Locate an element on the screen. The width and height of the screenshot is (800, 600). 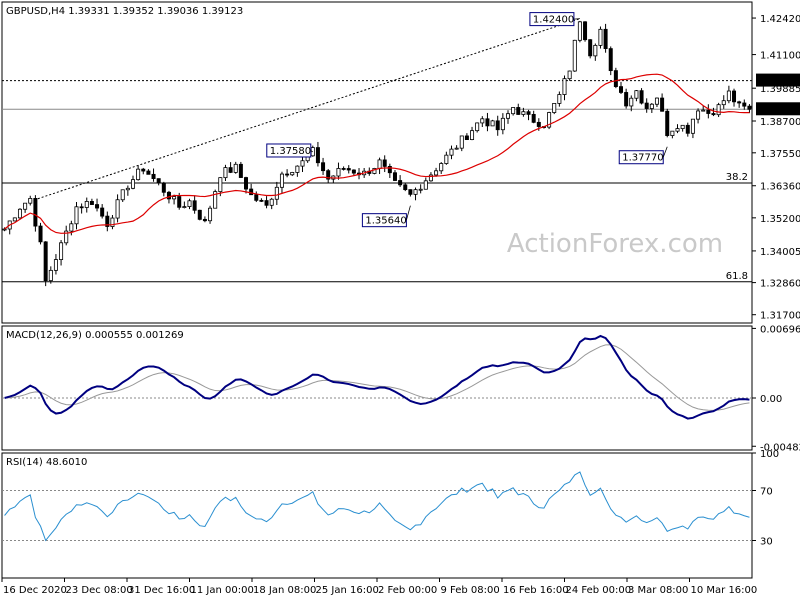
x-tick-label: 11 Jan 00:00 is located at coordinates (222, 590).